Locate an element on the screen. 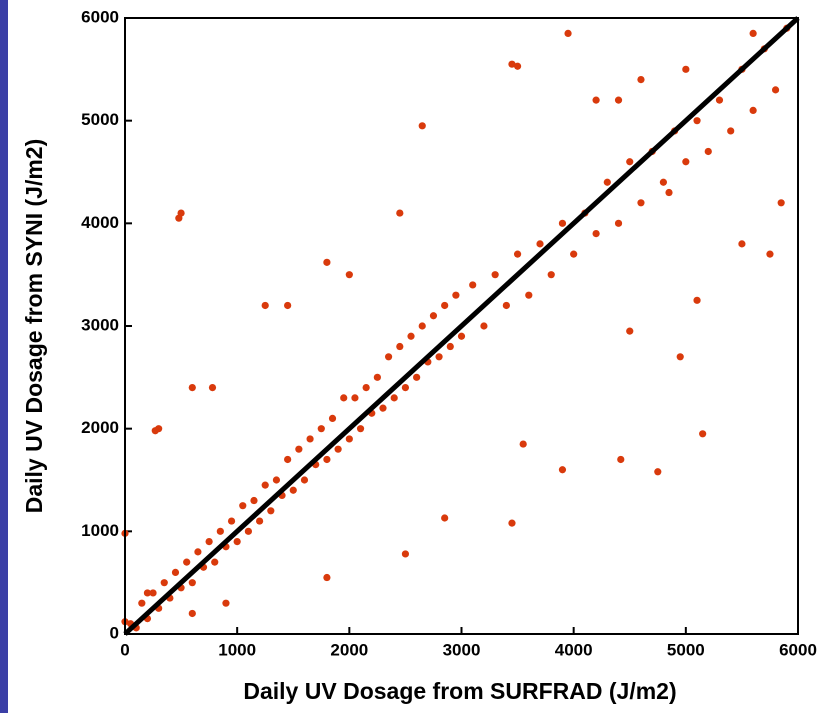 This screenshot has width=828, height=718. x-tick-label: 4000 is located at coordinates (574, 649).